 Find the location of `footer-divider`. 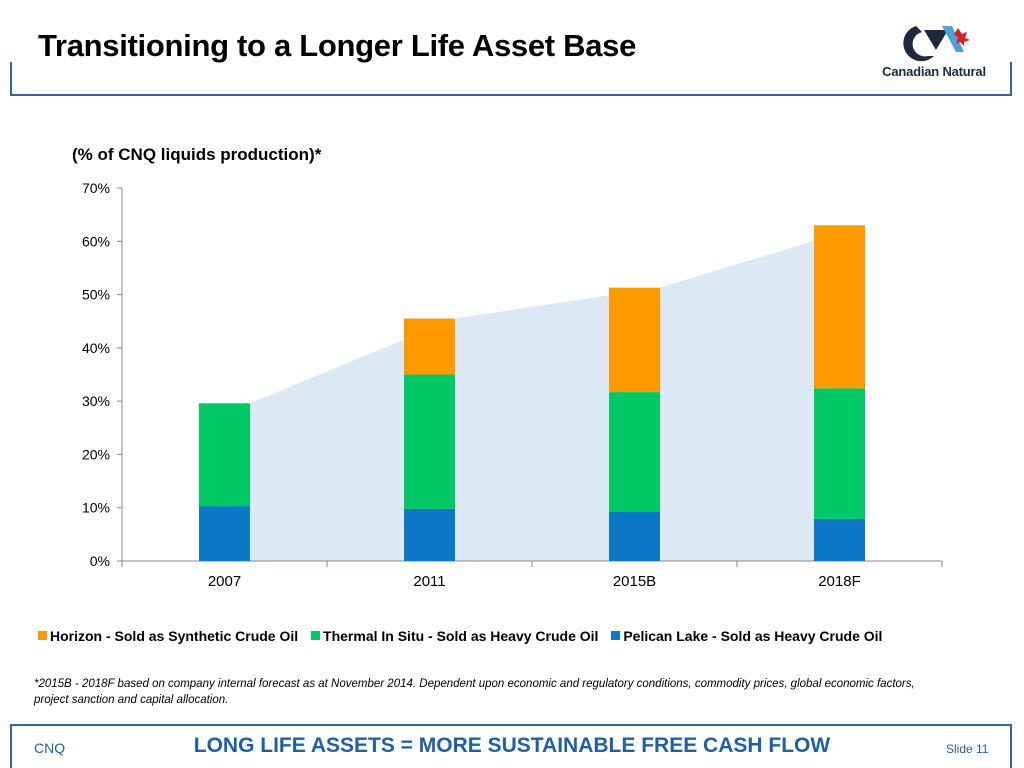

footer-divider is located at coordinates (511, 746).